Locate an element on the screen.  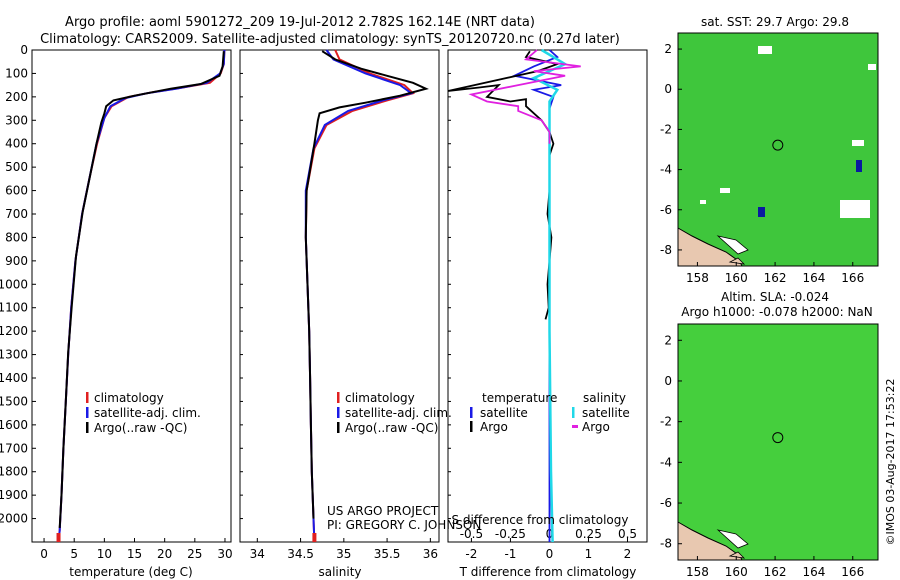
legend-header-temperature: temperature is located at coordinates (519, 398).